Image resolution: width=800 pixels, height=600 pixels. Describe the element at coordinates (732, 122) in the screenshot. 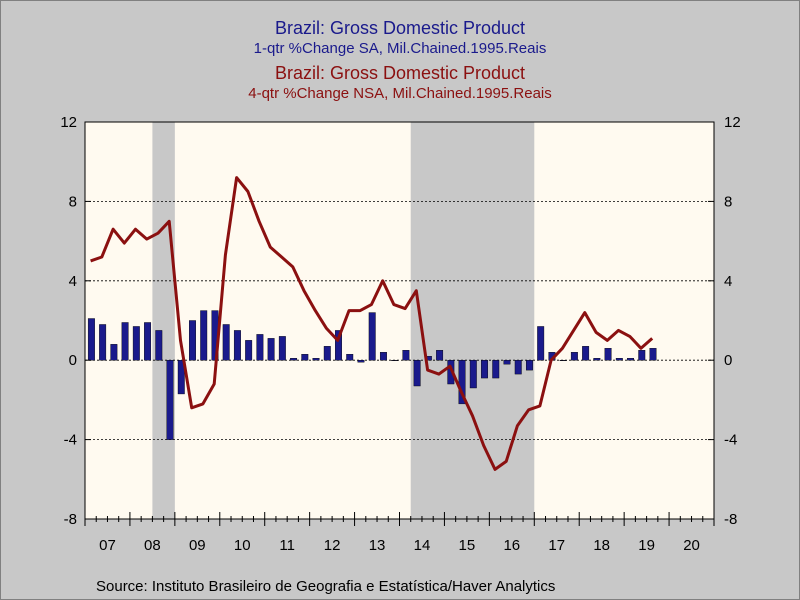

I see `y-tick-label-right: 12` at that location.